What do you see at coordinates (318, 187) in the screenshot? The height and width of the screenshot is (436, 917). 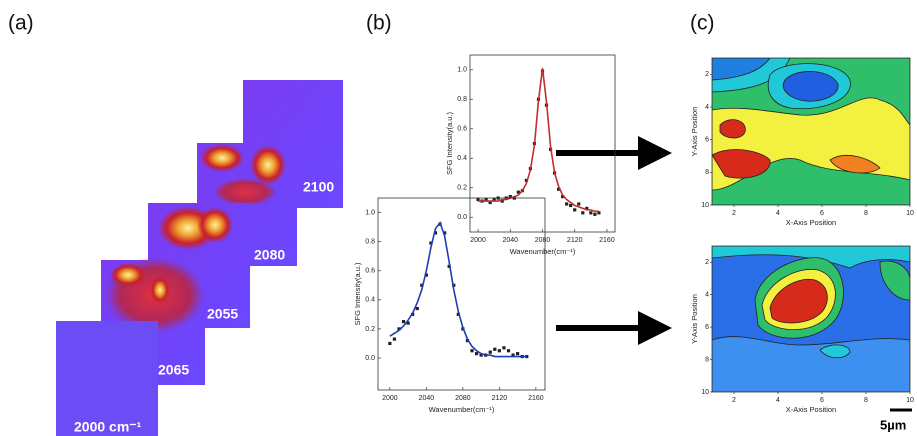 I see `image-label: 2100` at bounding box center [318, 187].